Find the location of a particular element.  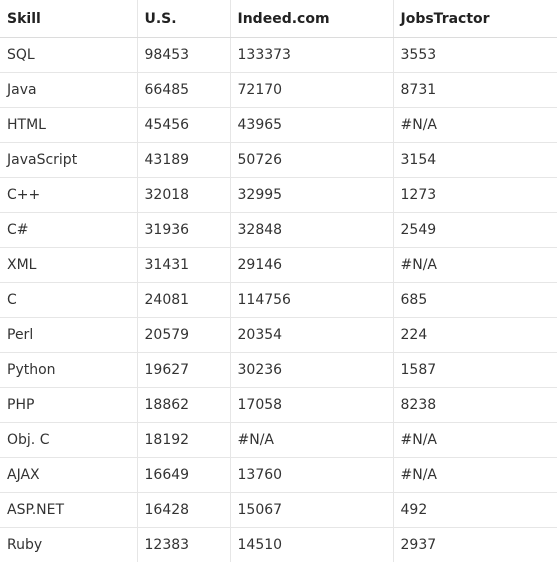

skill-cell: C# is located at coordinates (68, 230).